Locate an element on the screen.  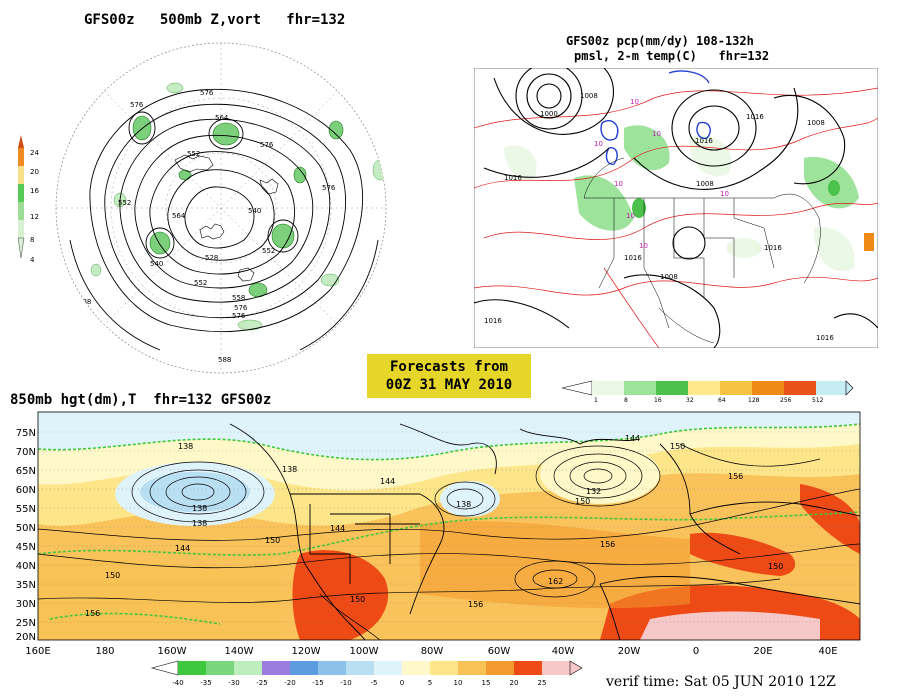
temp-legend-label: 5 is located at coordinates (430, 683).